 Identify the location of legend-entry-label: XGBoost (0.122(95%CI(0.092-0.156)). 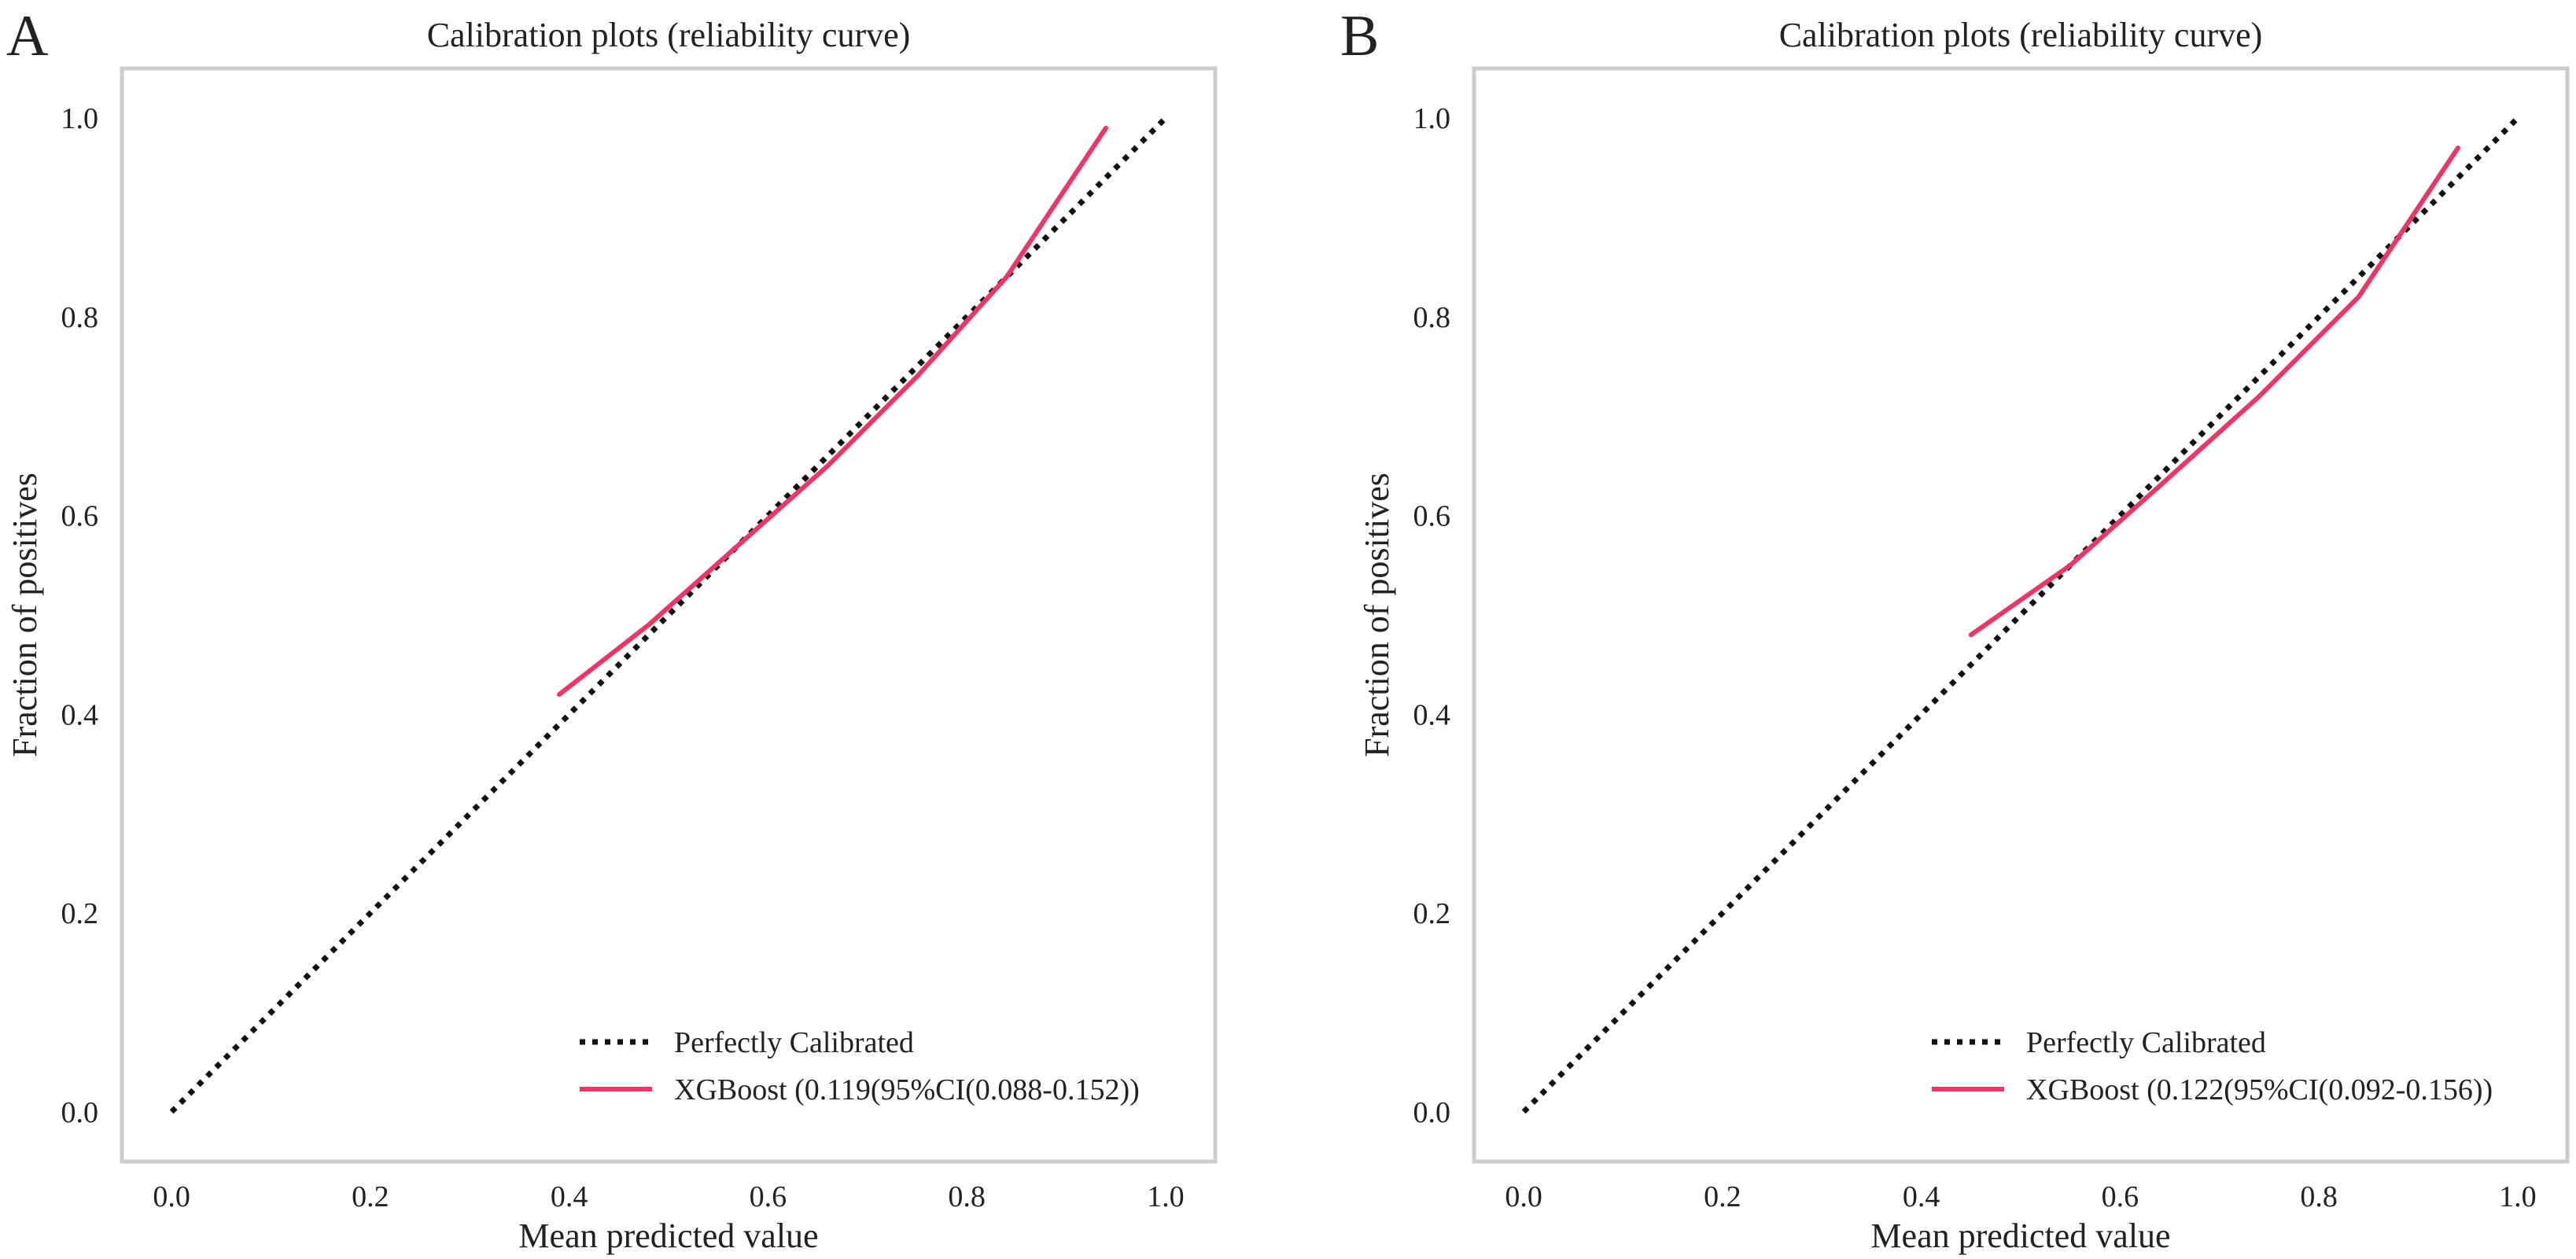
(2259, 1089).